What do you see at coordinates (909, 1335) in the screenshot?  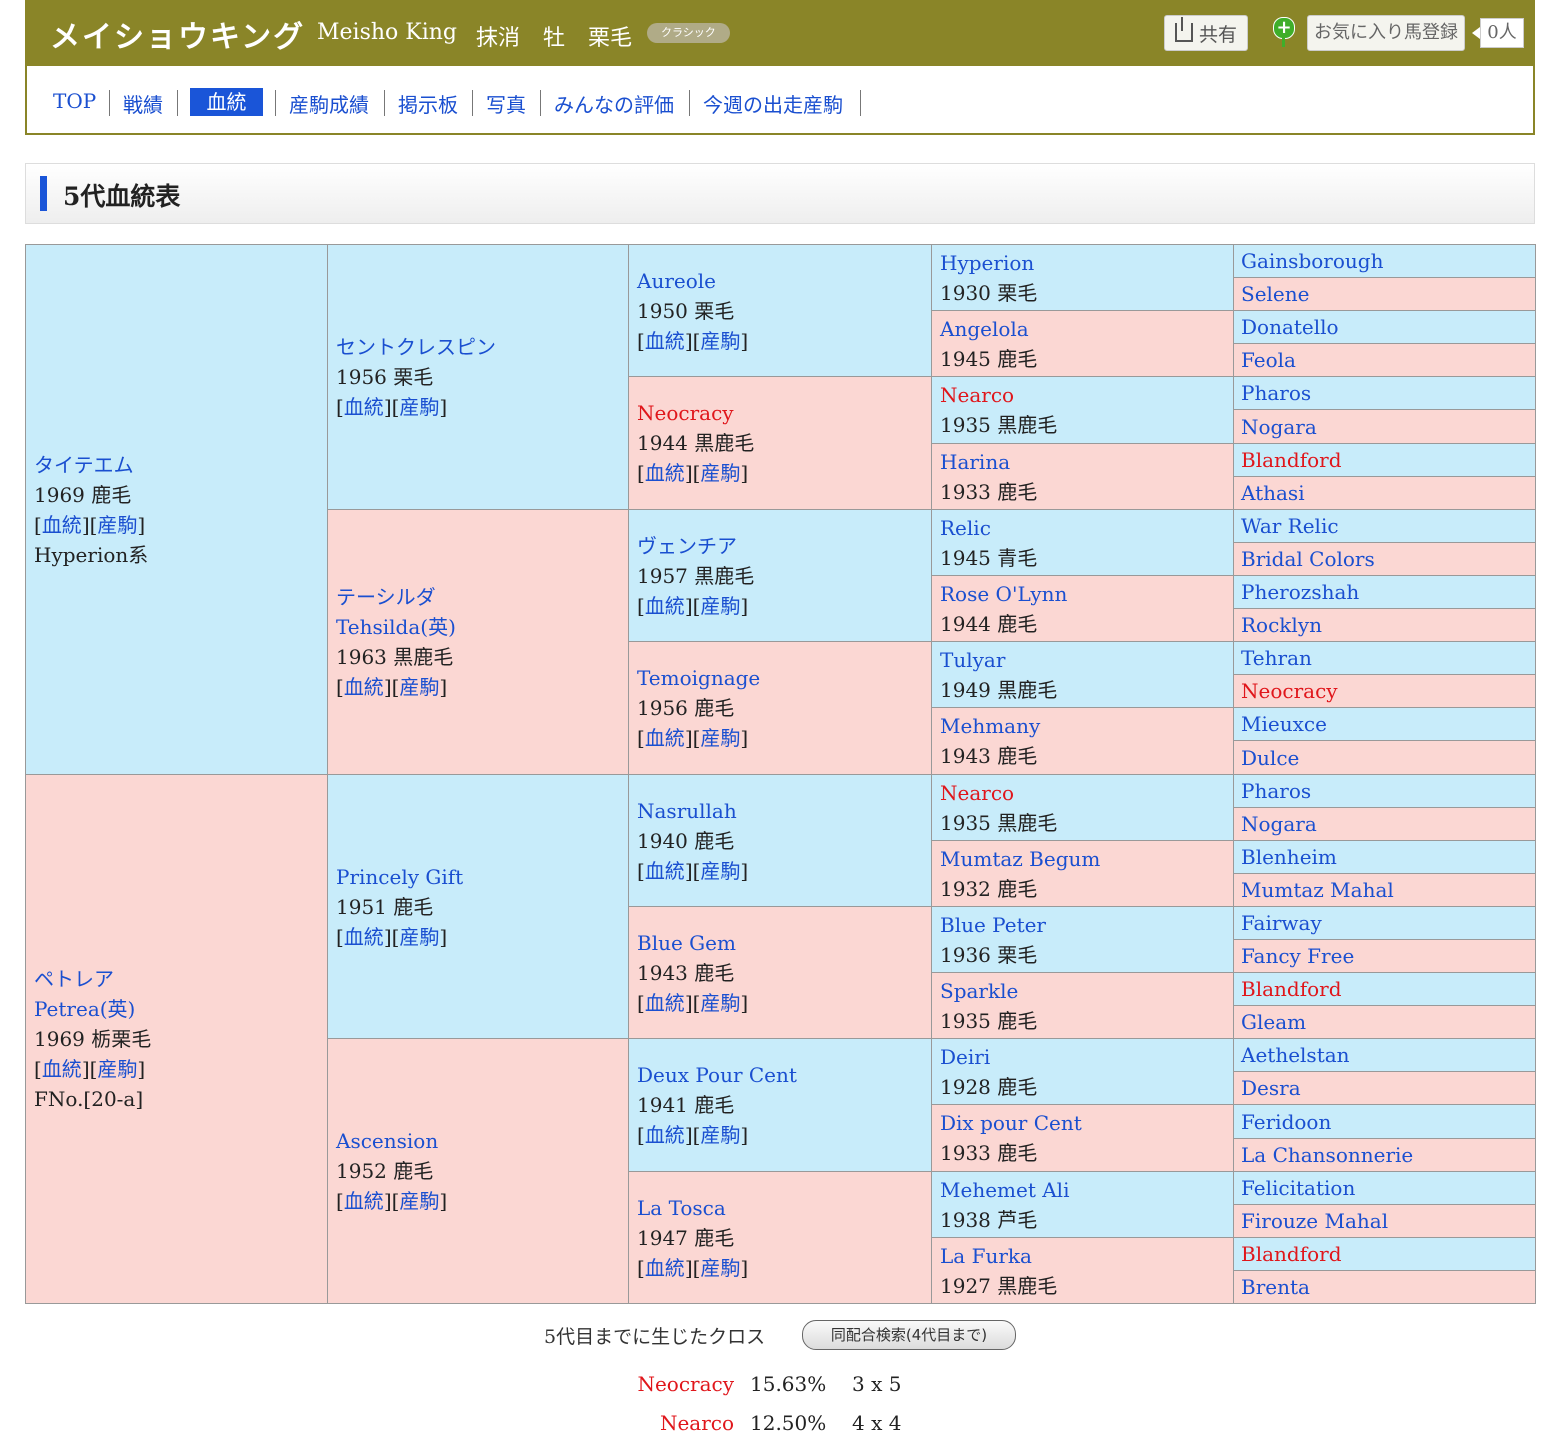 I see `same-mating-search-button: 同配合検索(4代目まで)` at bounding box center [909, 1335].